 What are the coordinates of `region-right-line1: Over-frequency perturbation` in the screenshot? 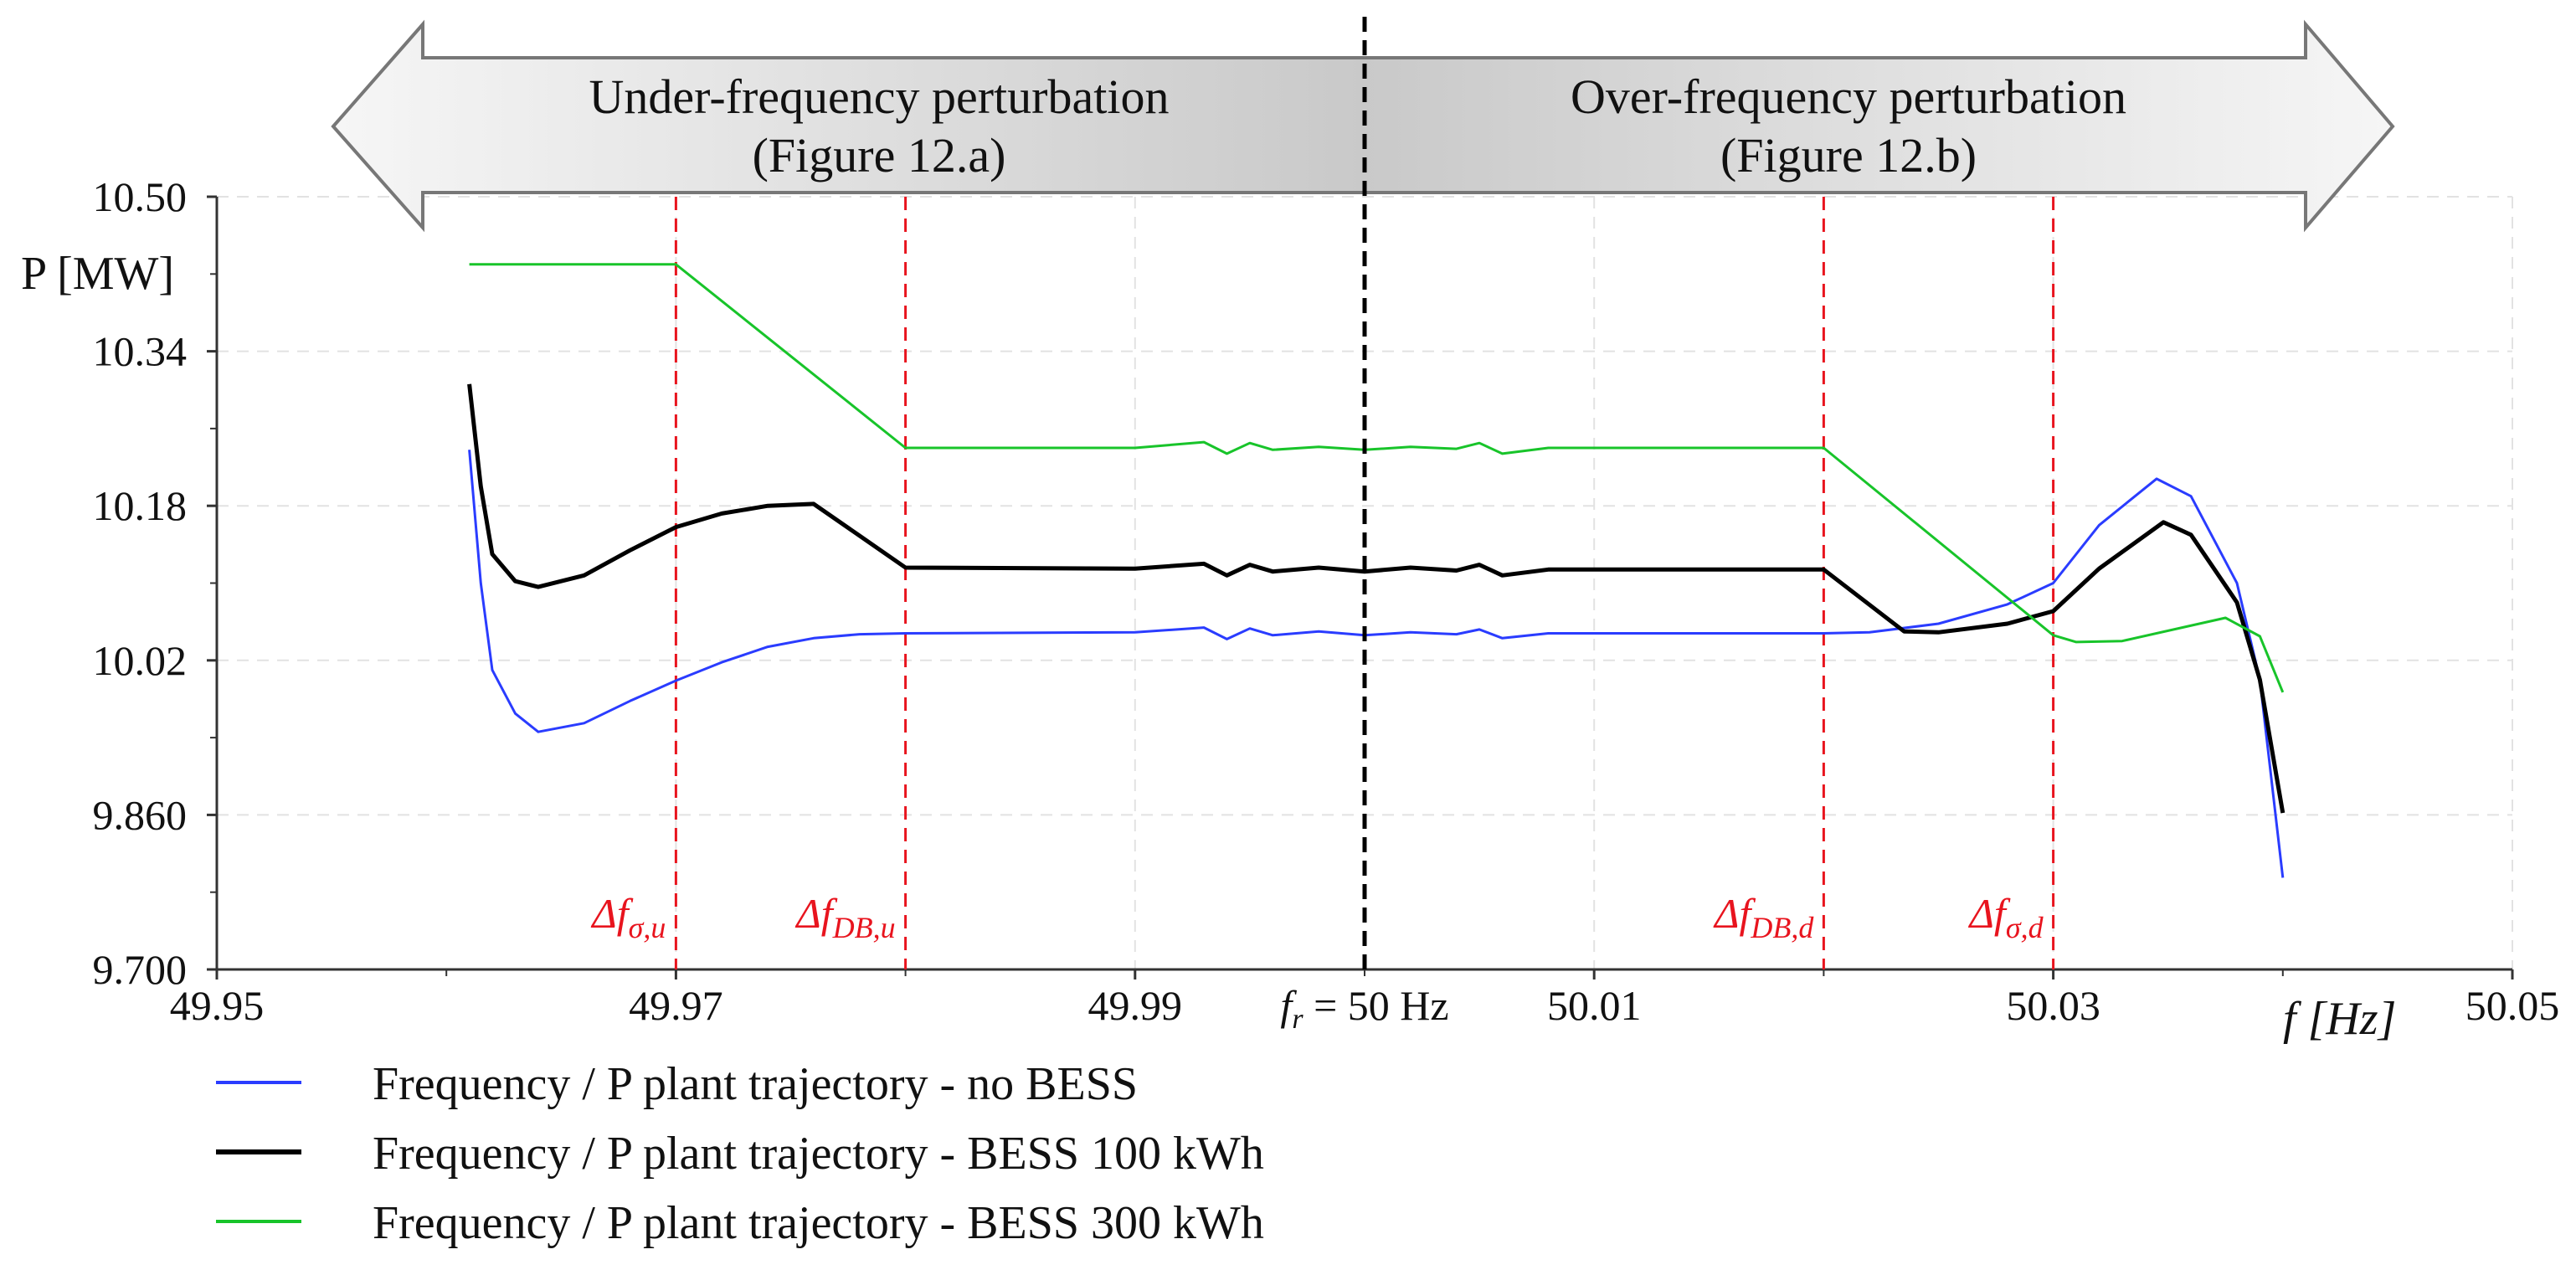 It's located at (1849, 96).